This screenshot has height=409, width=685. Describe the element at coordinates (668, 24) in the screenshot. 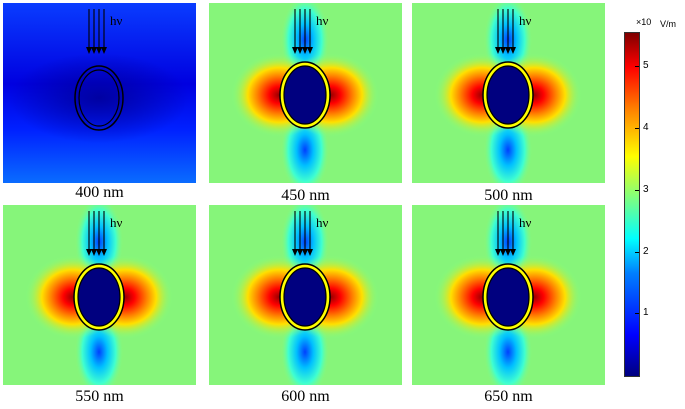

I see `colorbar-unit: V/m` at that location.